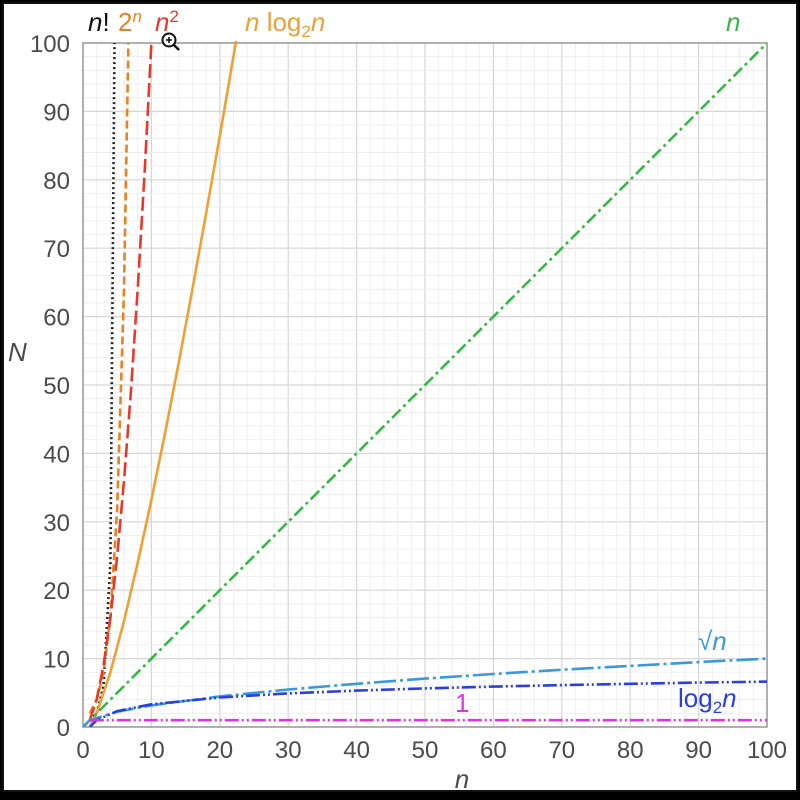 This screenshot has width=800, height=800. I want to click on y-tick-label: 10, so click(56, 660).